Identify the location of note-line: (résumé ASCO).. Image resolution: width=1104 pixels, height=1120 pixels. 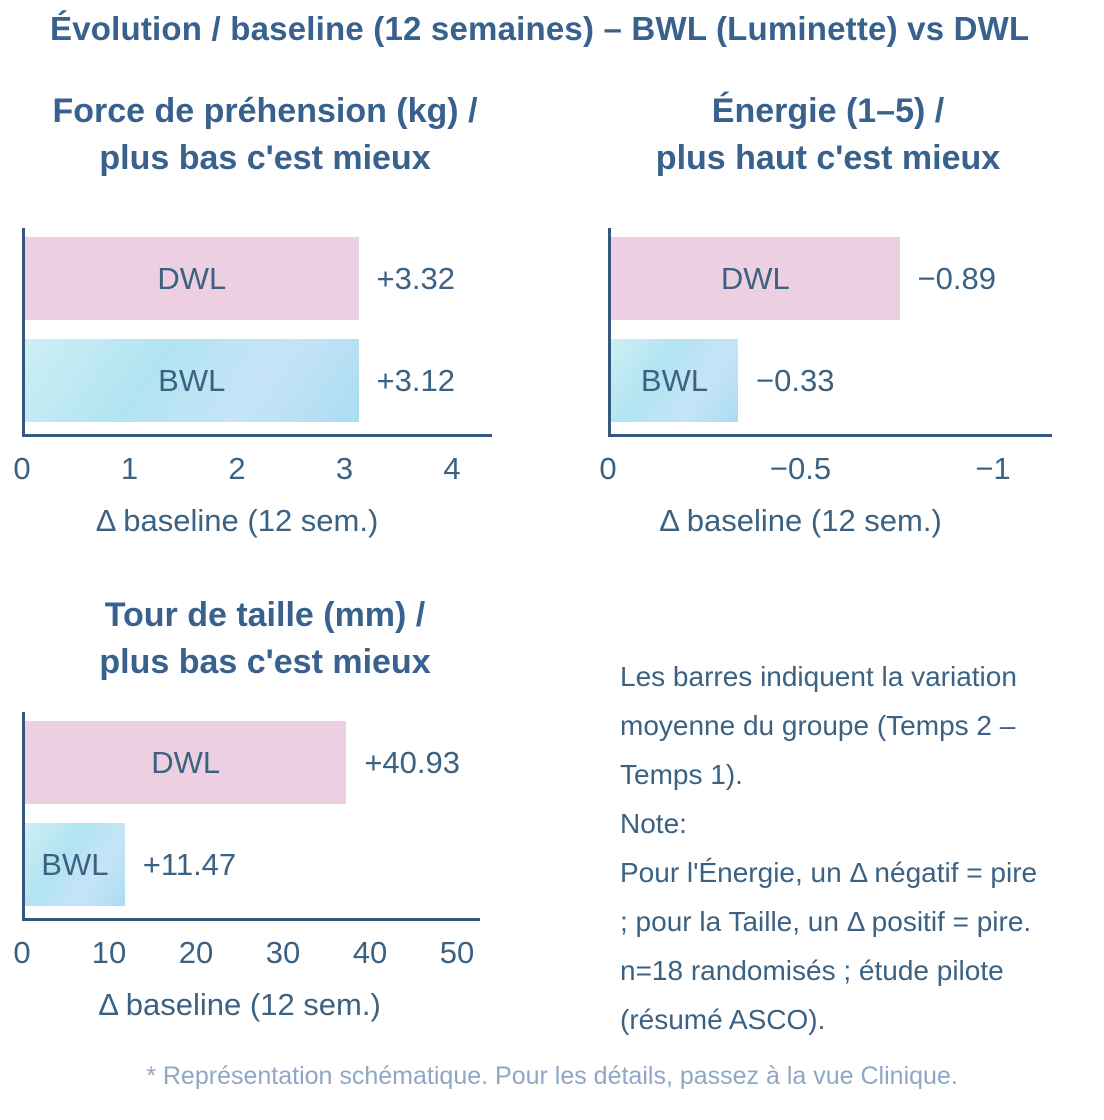
(723, 1019).